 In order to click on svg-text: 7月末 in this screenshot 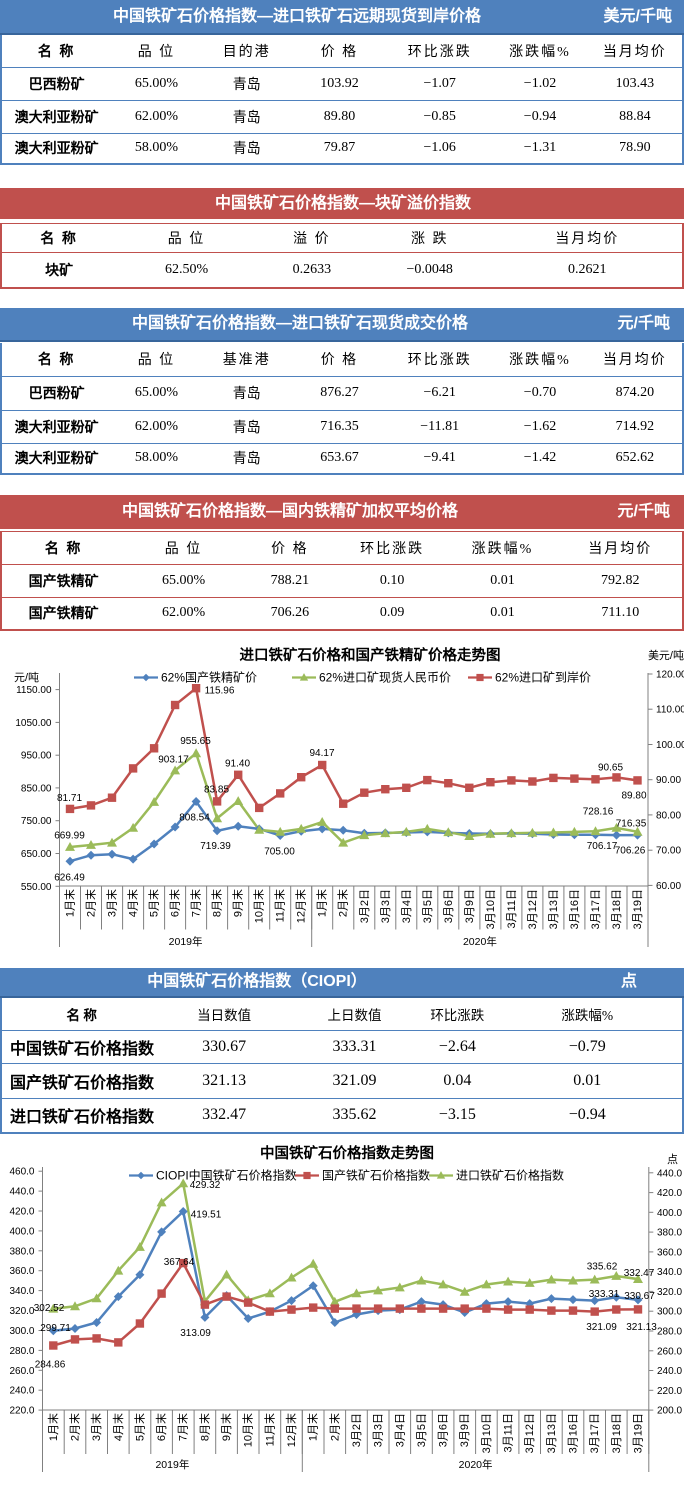, I will do `click(196, 903)`.